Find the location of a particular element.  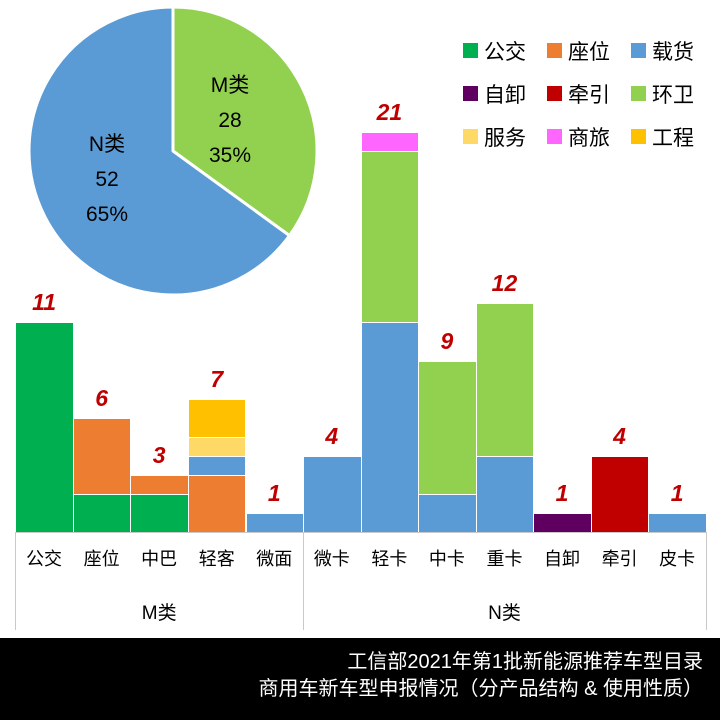

legend-item-label: 公交 is located at coordinates (505, 52).